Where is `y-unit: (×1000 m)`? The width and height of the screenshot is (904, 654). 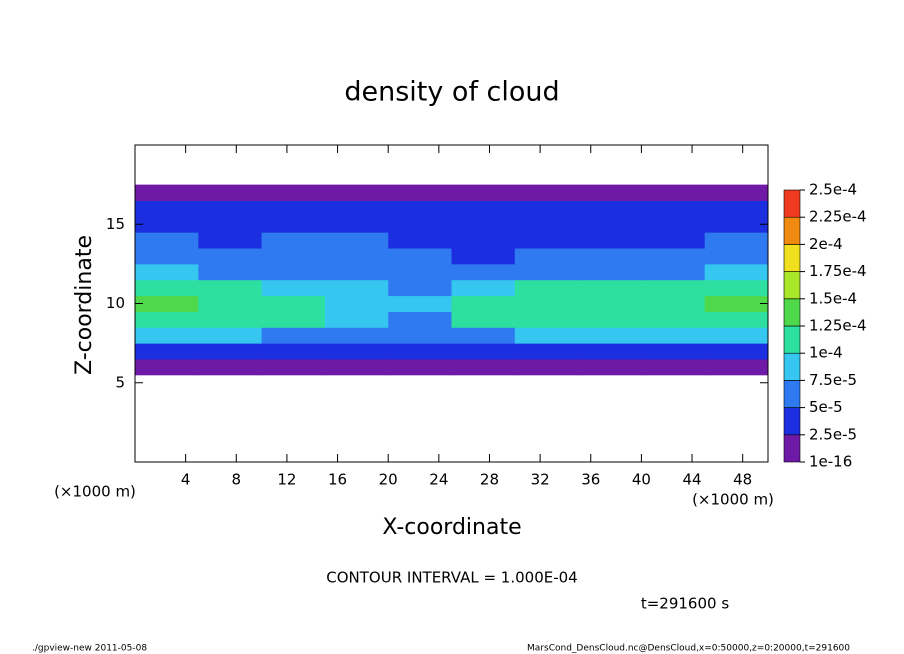
y-unit: (×1000 m) is located at coordinates (95, 492).